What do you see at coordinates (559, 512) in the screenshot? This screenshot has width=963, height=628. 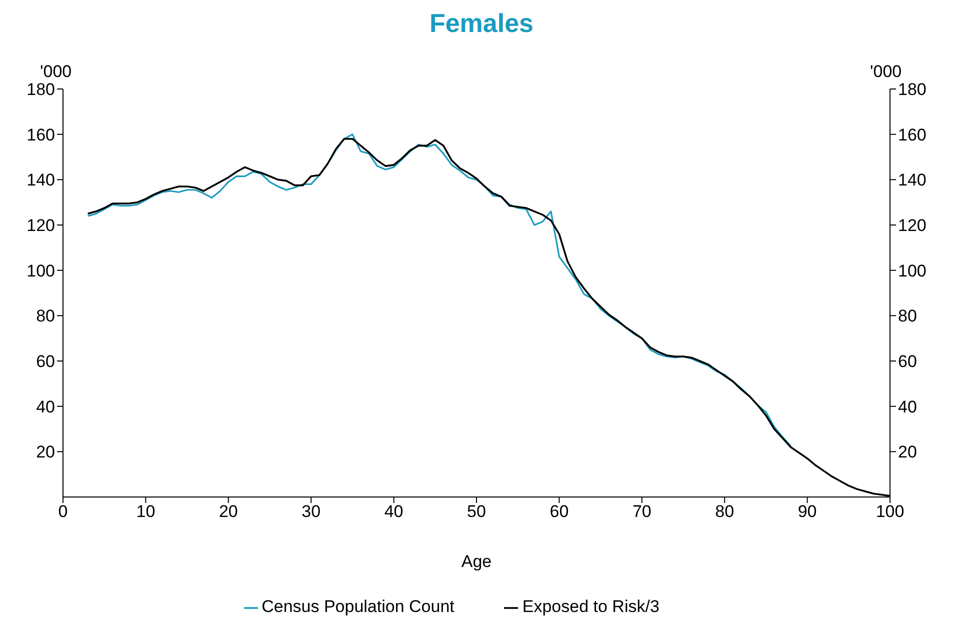 I see `x-tick-label: 60` at bounding box center [559, 512].